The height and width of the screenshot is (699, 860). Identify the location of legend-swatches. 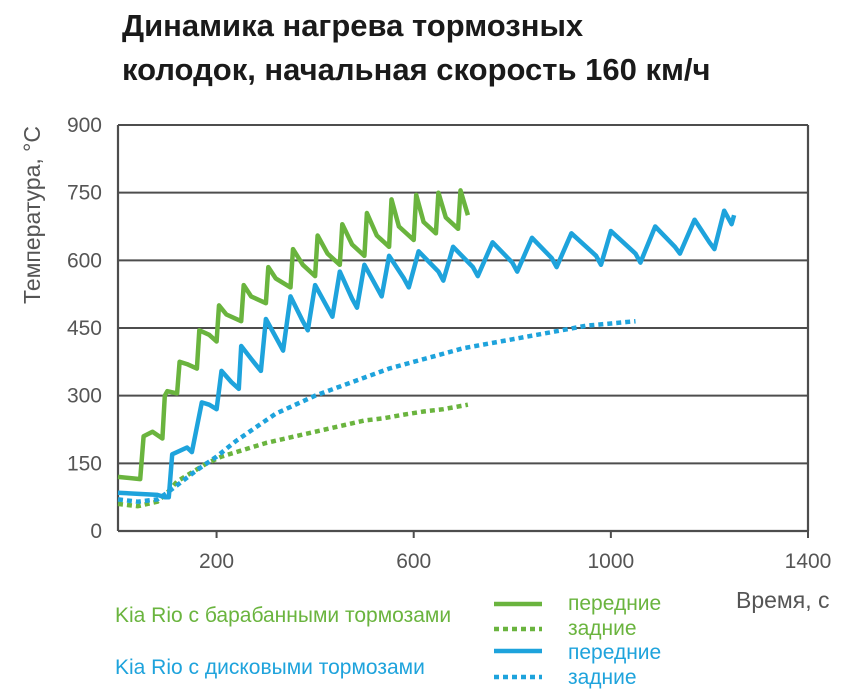
(518, 640).